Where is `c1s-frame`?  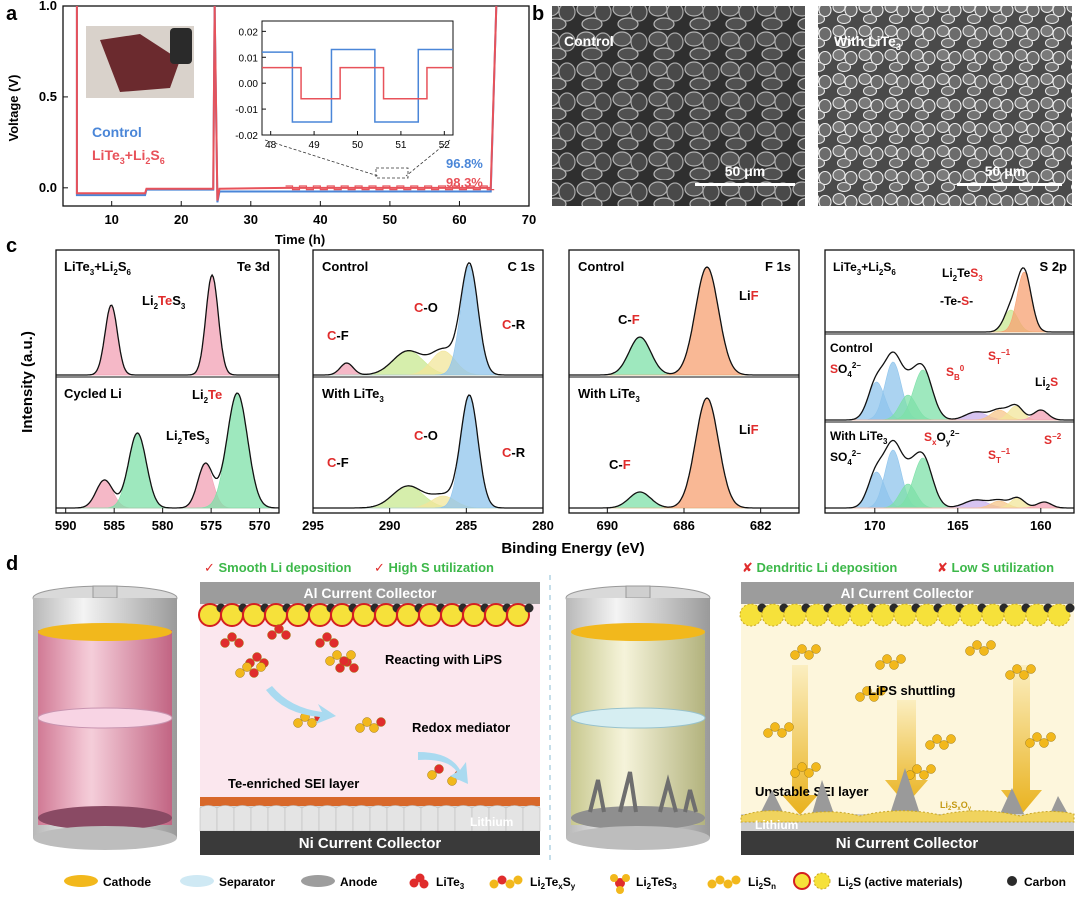 c1s-frame is located at coordinates (428, 381).